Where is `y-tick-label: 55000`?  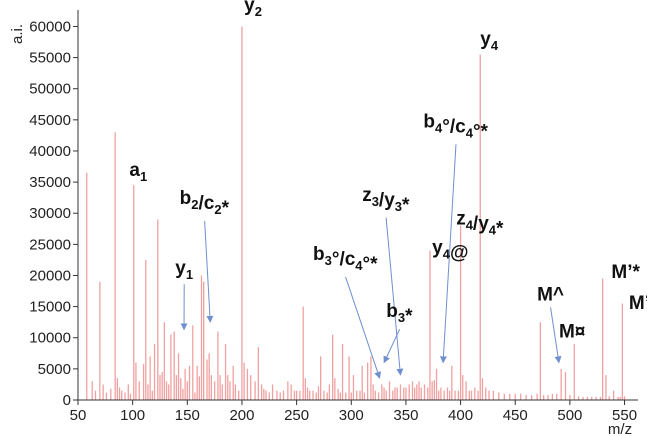 y-tick-label: 55000 is located at coordinates (50, 58).